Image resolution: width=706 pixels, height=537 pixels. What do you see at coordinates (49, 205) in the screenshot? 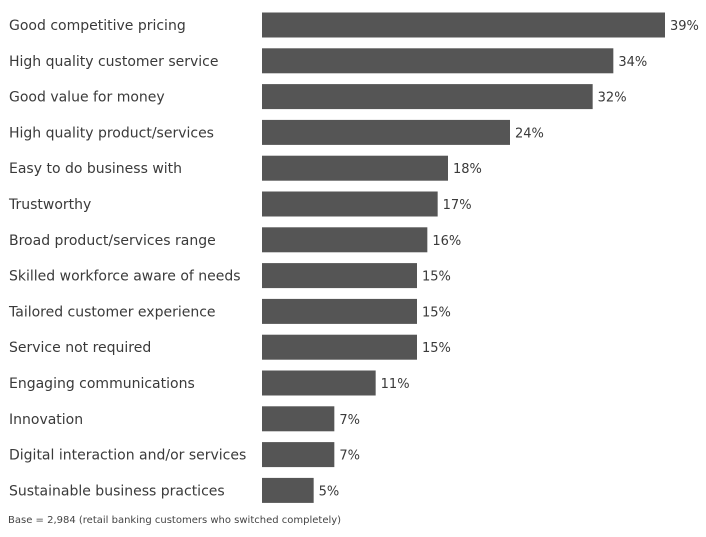
I see `category-label: Trustworthy` at bounding box center [49, 205].